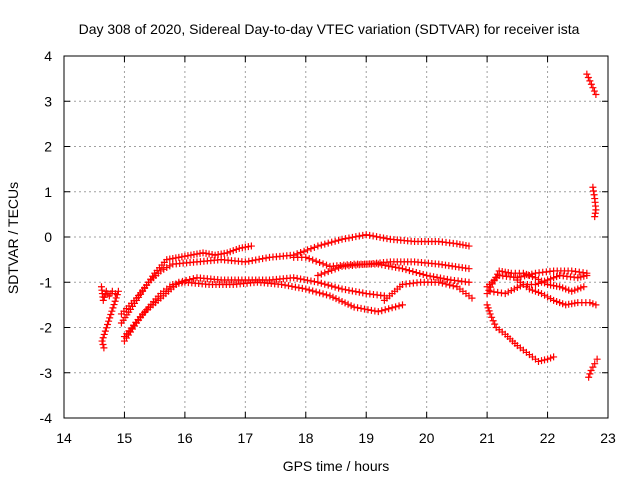 This screenshot has width=640, height=480. What do you see at coordinates (185, 438) in the screenshot?
I see `x-tick-label: 16` at bounding box center [185, 438].